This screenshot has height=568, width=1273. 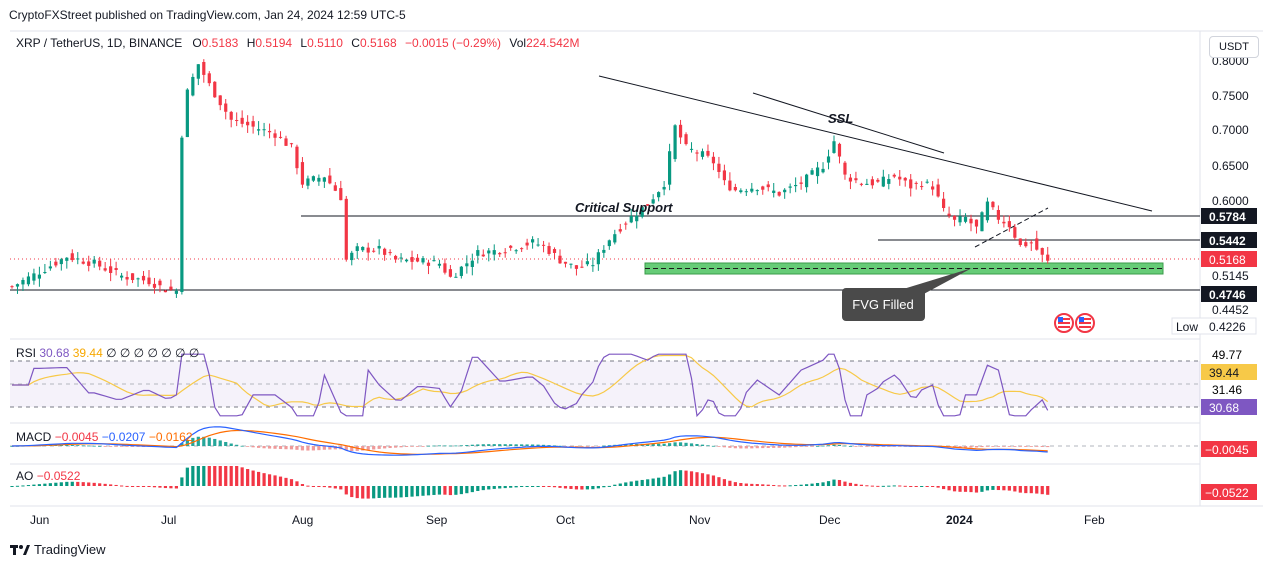 What do you see at coordinates (699, 520) in the screenshot?
I see `x-tick: Nov` at bounding box center [699, 520].